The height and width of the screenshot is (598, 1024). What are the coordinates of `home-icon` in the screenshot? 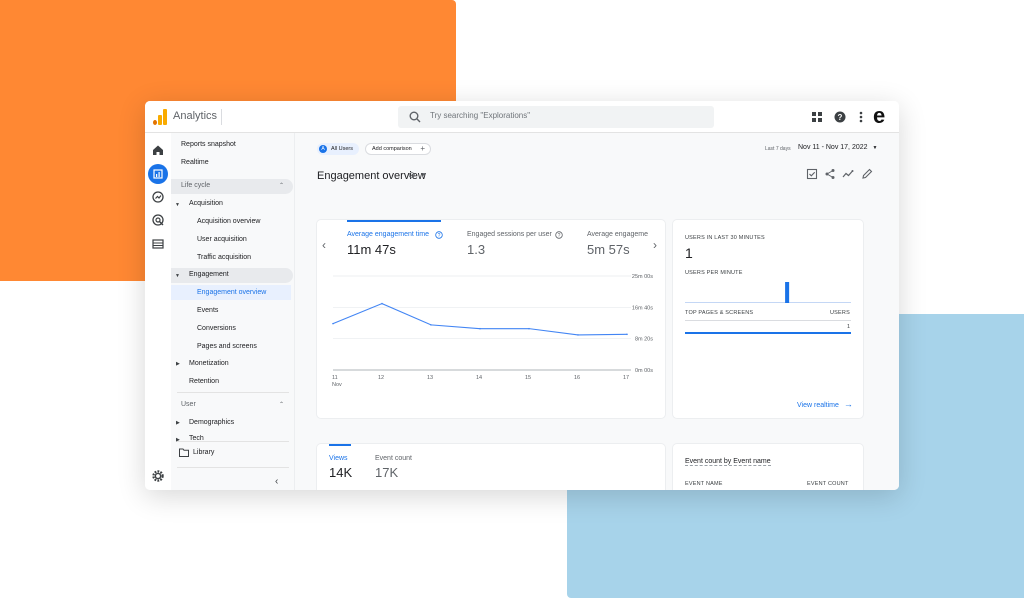 It's located at (158, 150).